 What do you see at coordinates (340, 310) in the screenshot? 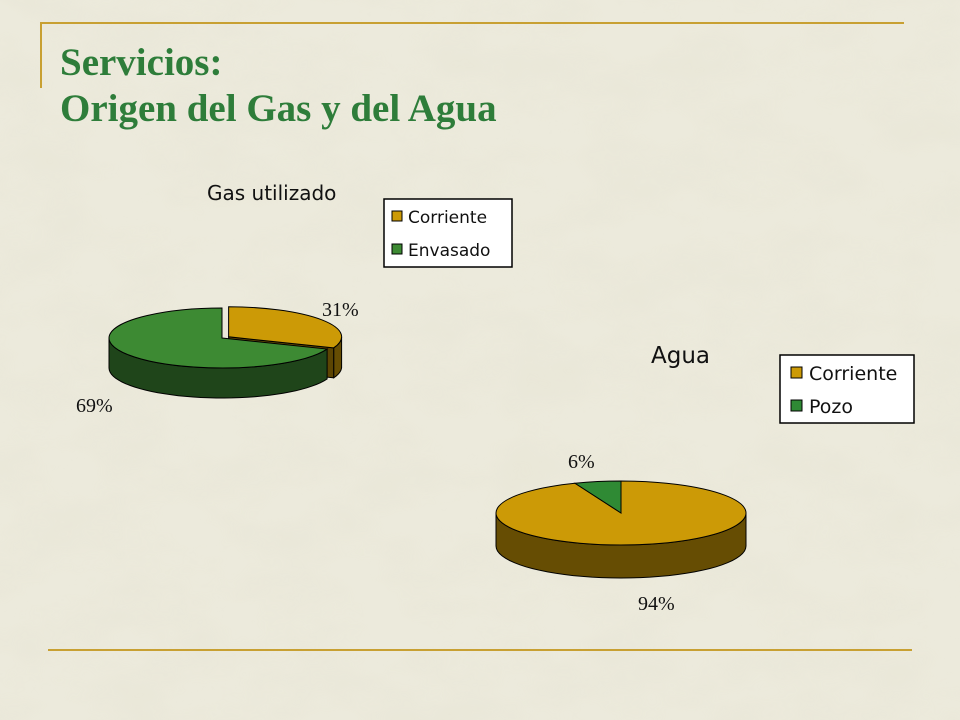
I see `gas-label-corriente: 31%` at bounding box center [340, 310].